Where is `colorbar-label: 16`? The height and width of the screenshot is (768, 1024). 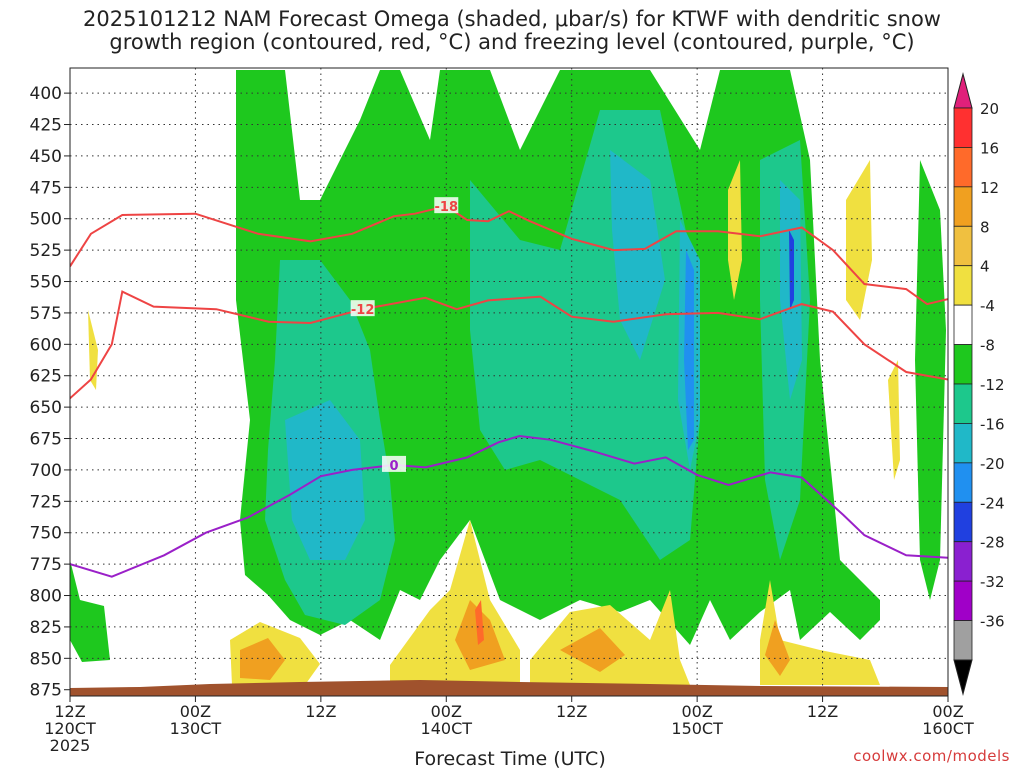 colorbar-label: 16 is located at coordinates (989, 148).